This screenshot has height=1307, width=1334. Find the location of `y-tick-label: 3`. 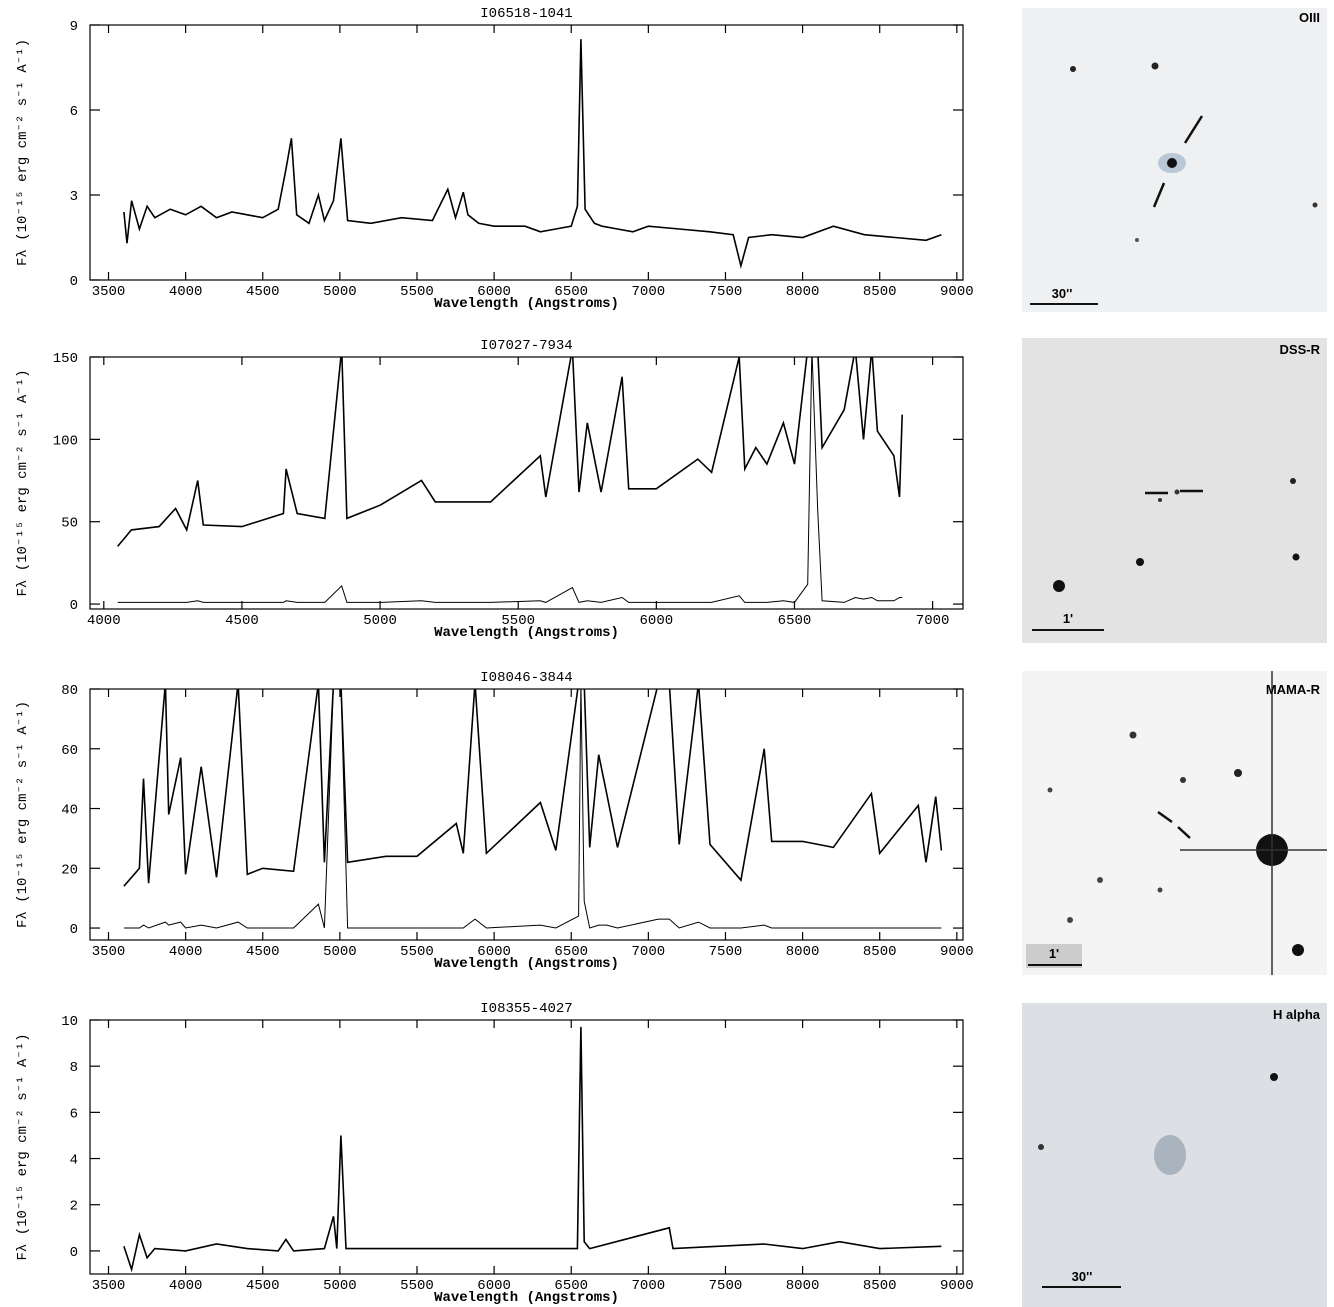

y-tick-label: 3 is located at coordinates (74, 197).